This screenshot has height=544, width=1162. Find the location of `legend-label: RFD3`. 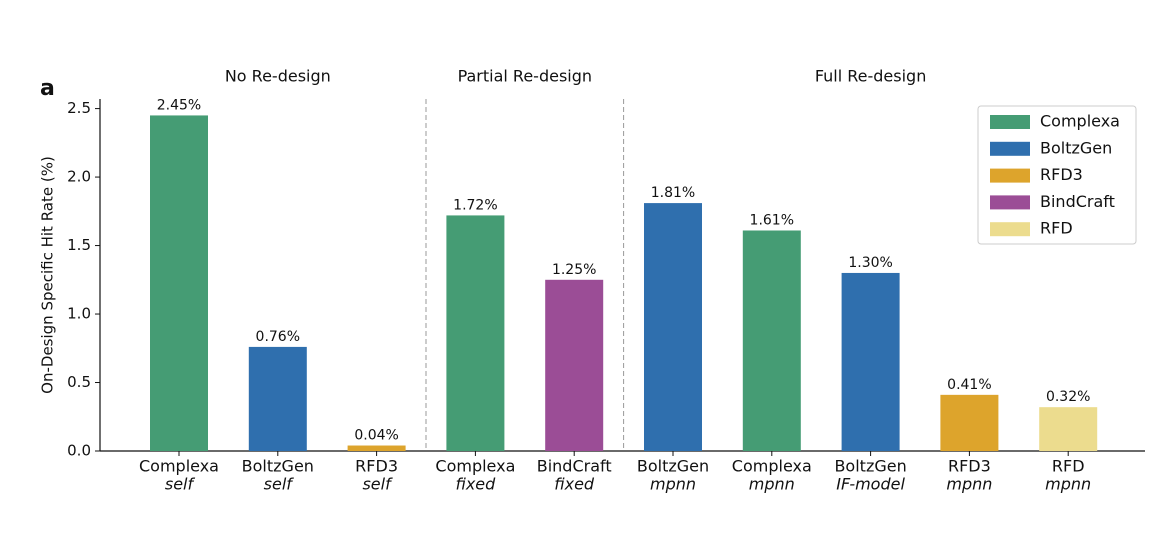

legend-label: RFD3 is located at coordinates (1061, 174).